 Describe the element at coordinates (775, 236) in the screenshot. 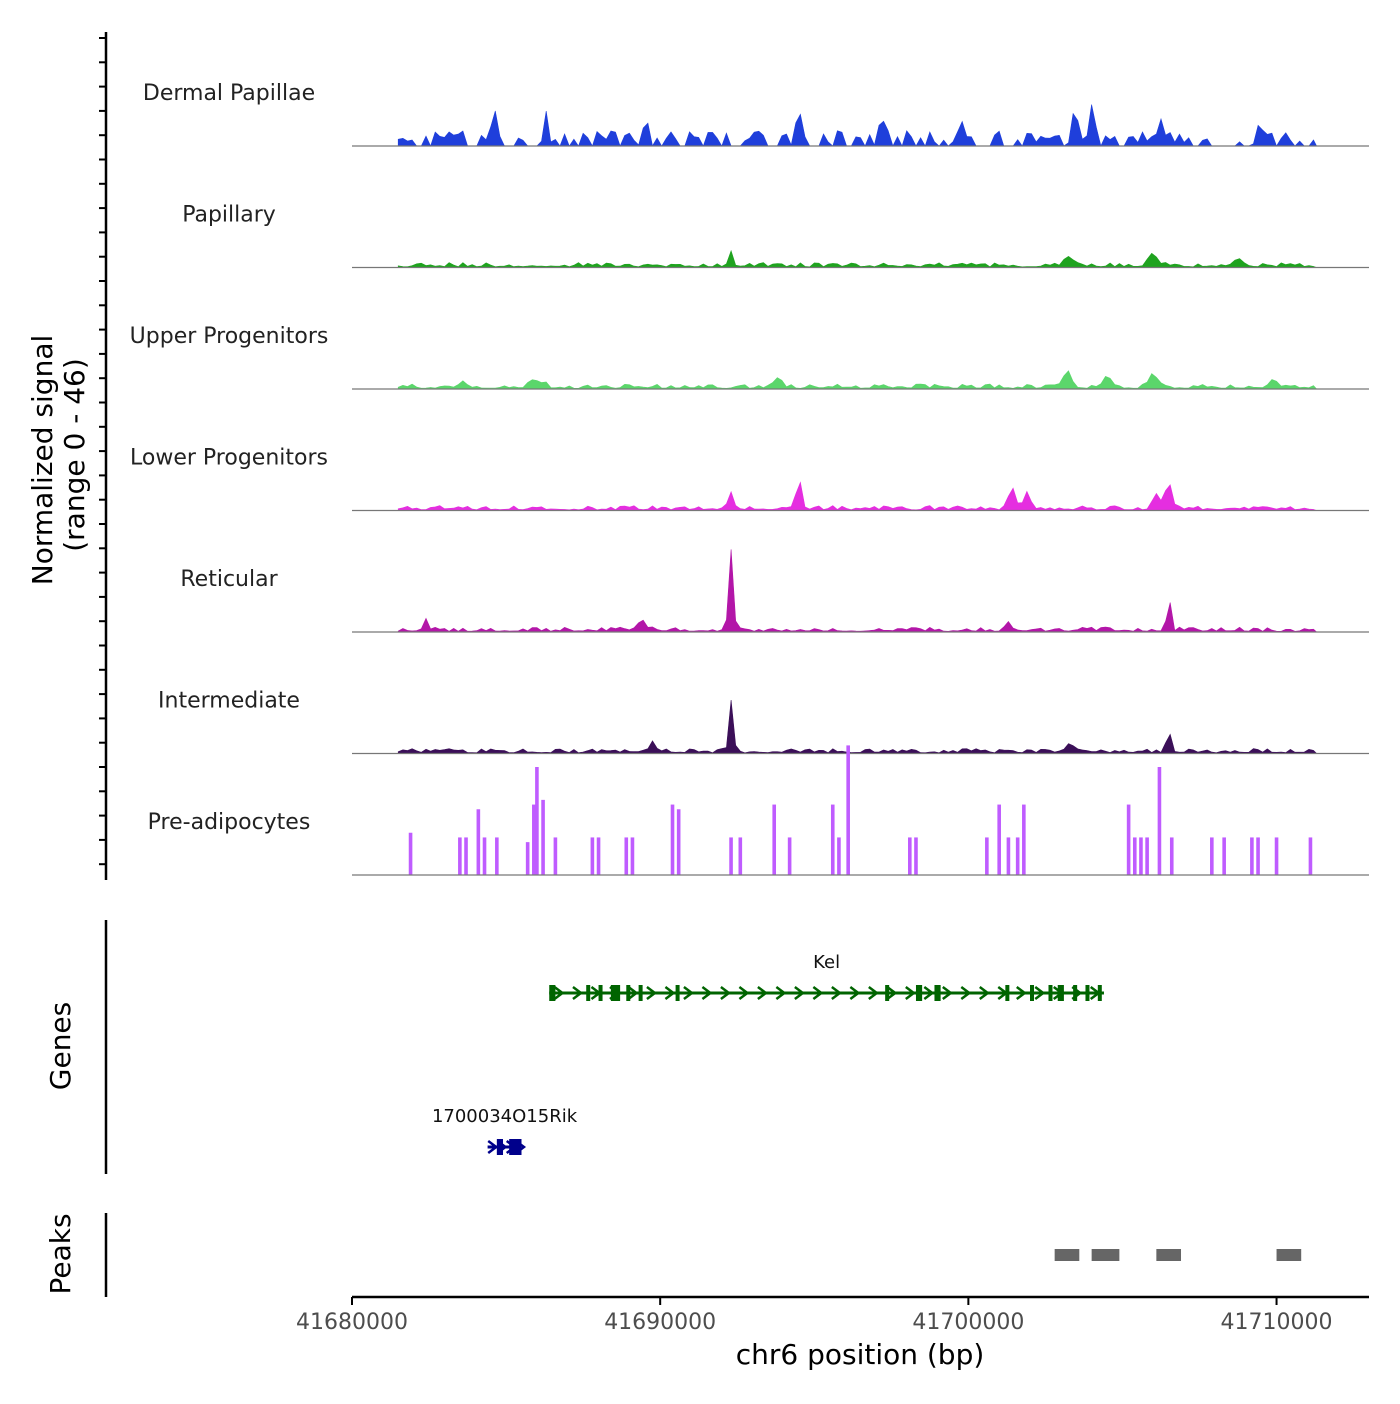

I see `track-papillary: Papillary` at that location.